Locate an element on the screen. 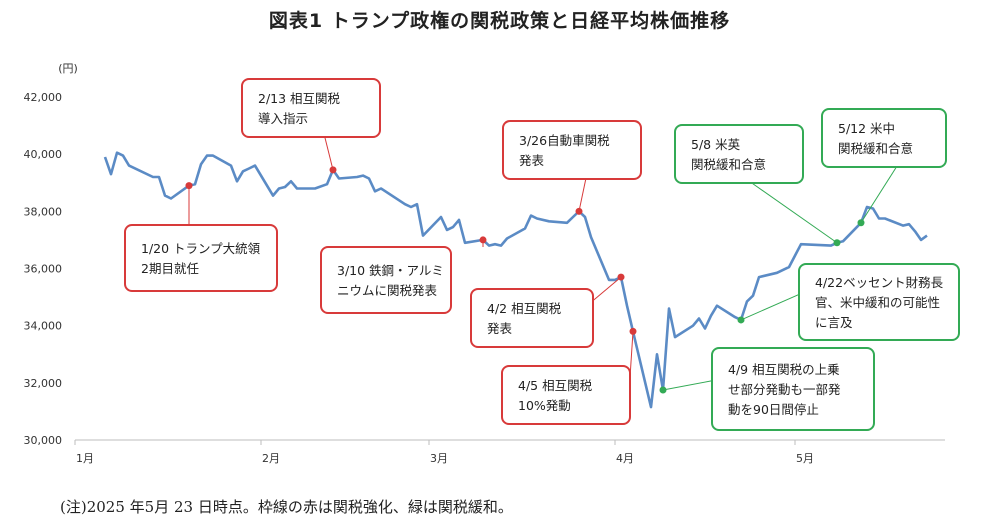 The image size is (999, 523). x-tick-label: 3月 is located at coordinates (439, 458).